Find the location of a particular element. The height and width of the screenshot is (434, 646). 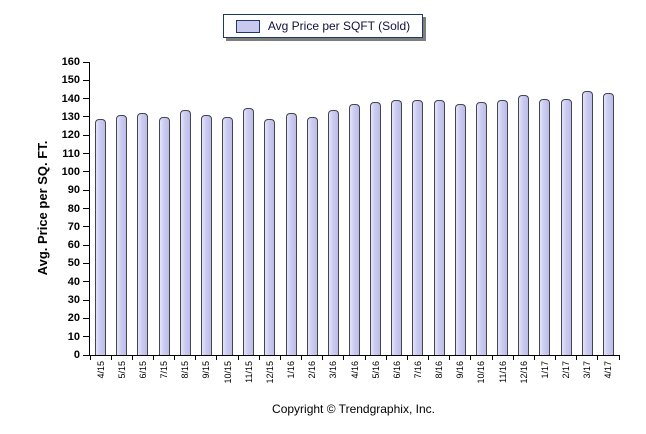

y-axis-tick-label: 60 is located at coordinates (73, 245).